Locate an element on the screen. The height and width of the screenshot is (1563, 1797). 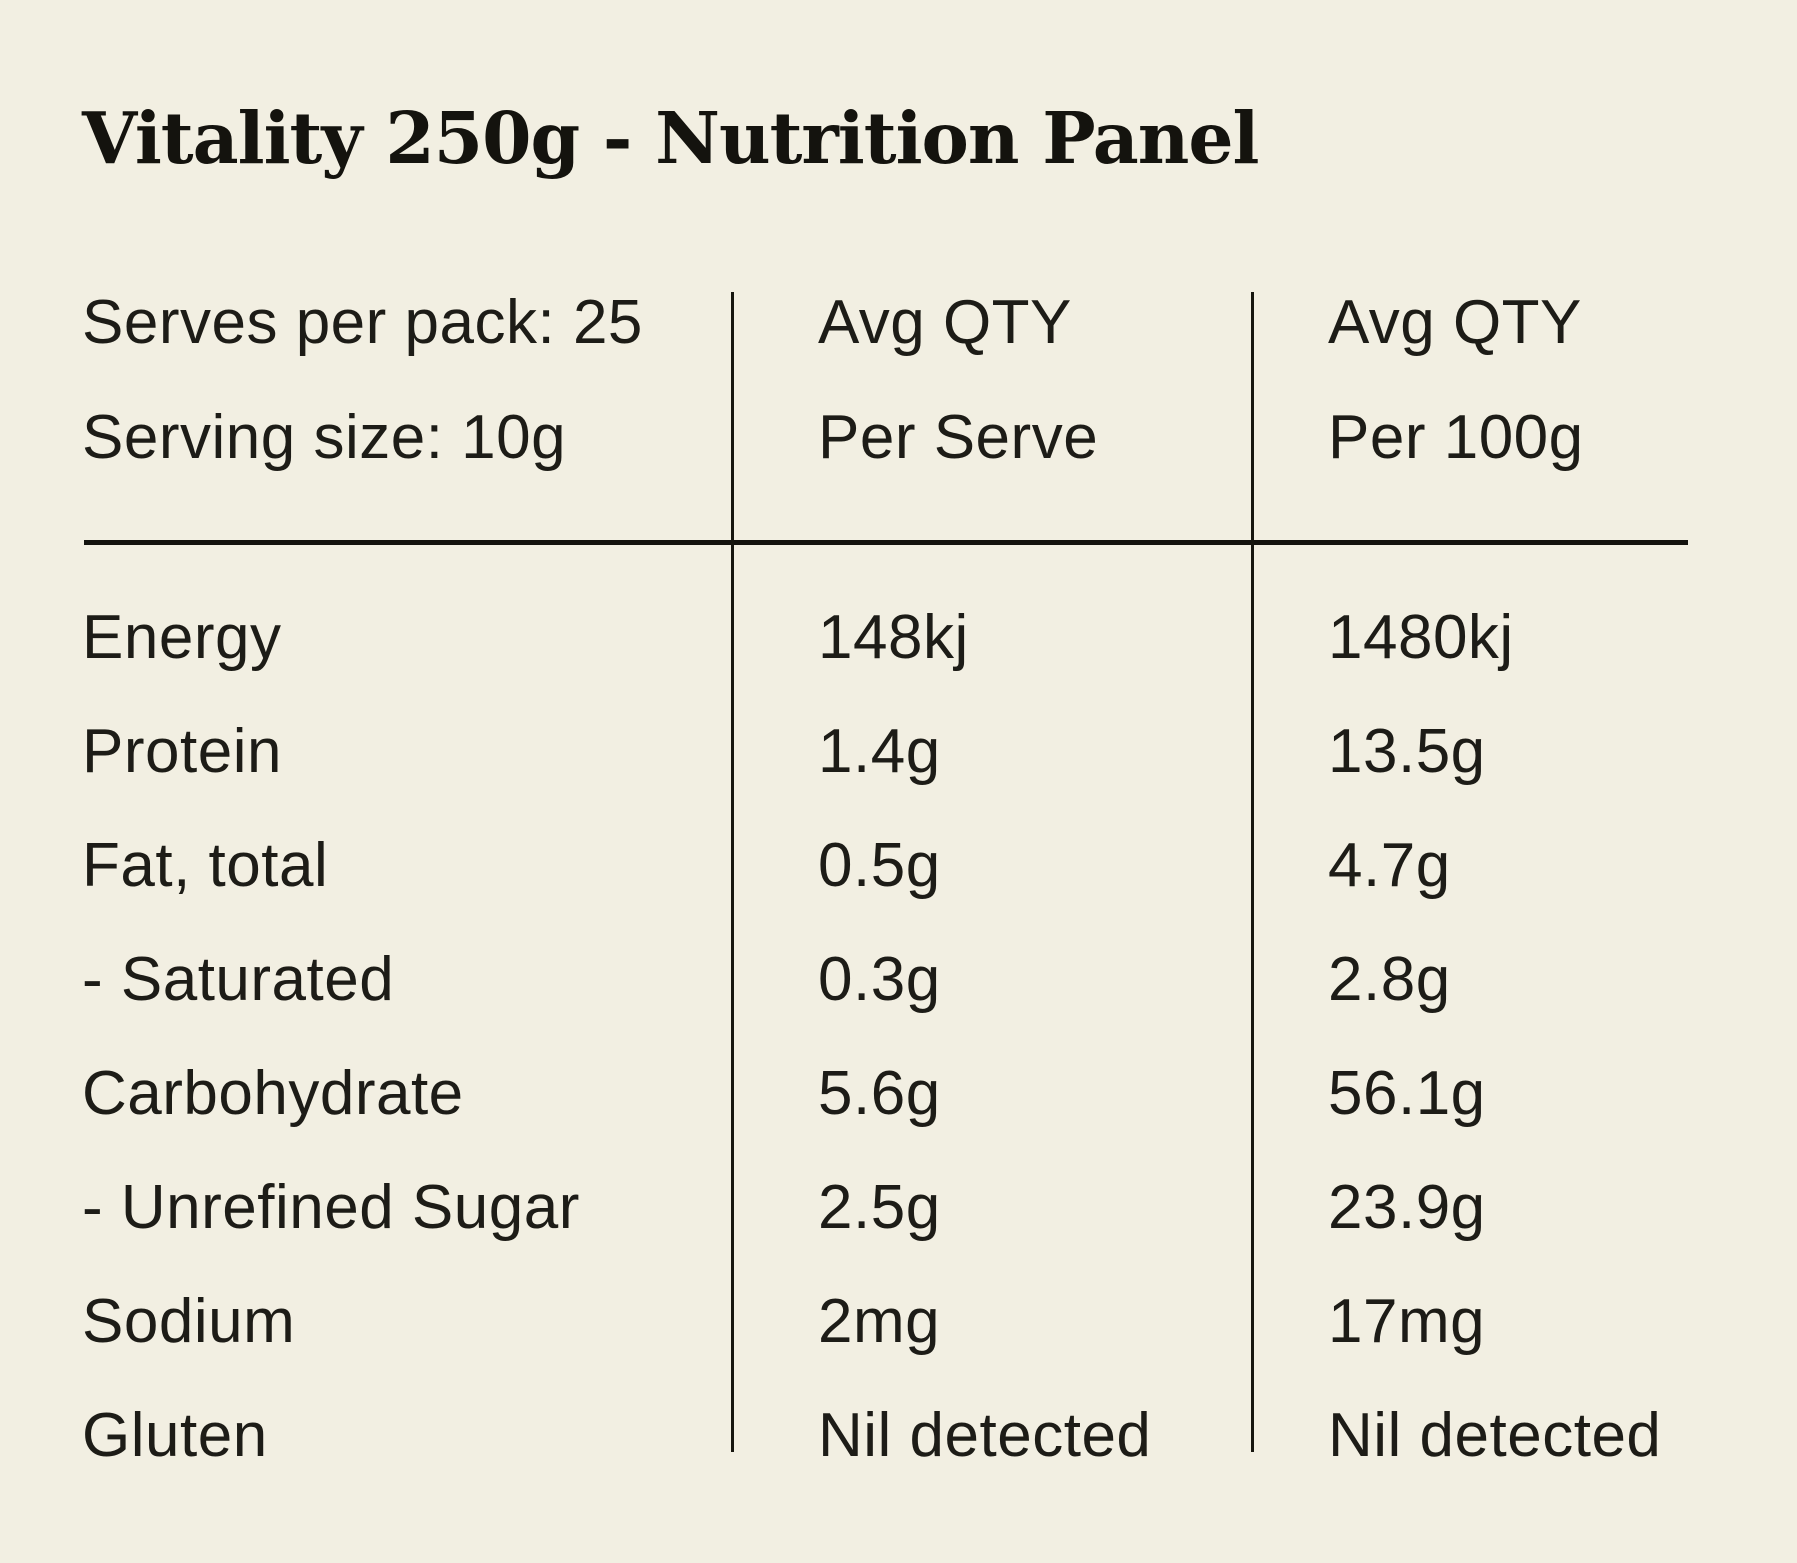
table-row-gluten: Gluten Nil detected Nil detected is located at coordinates (898, 1440).